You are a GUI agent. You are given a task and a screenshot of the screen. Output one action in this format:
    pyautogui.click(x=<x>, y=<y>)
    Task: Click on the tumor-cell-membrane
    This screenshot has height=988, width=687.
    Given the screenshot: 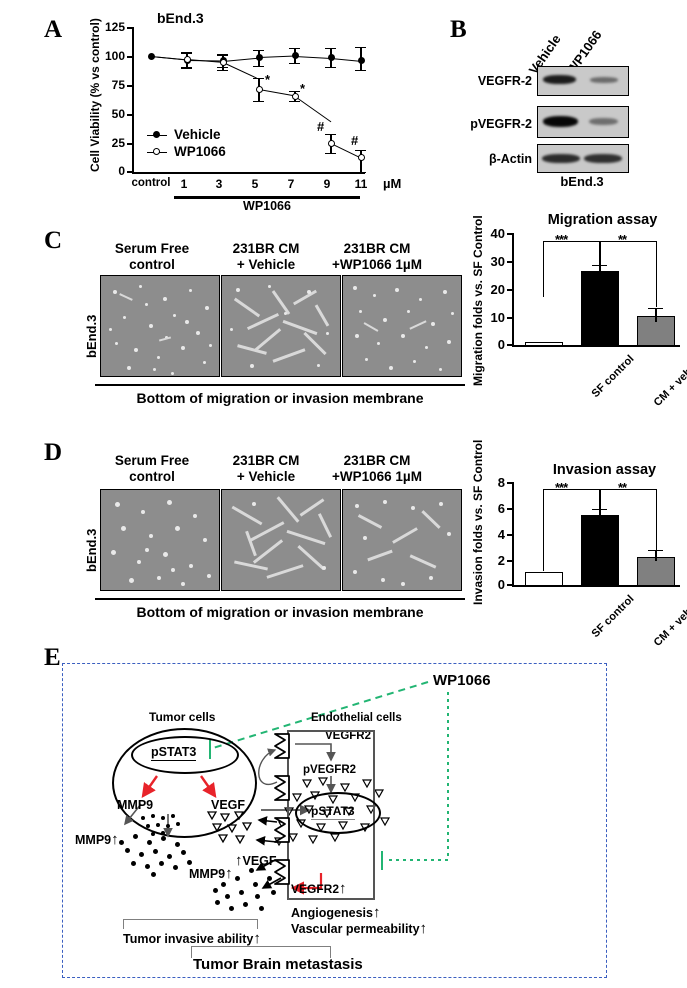 What is the action you would take?
    pyautogui.click(x=184, y=783)
    